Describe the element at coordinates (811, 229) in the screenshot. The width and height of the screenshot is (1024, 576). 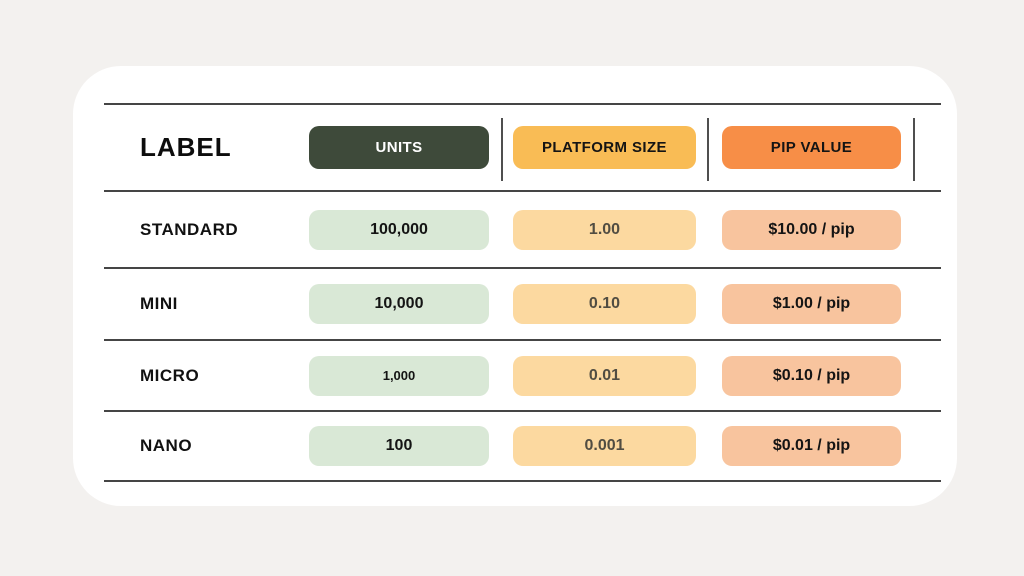
I see `pip-value-pill: $10.00 / pip` at that location.